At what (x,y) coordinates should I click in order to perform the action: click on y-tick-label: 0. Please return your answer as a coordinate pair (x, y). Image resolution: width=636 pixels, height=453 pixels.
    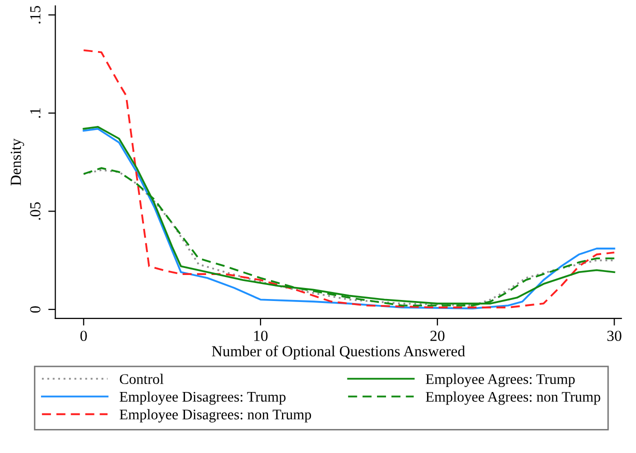
    Looking at the image, I should click on (35, 309).